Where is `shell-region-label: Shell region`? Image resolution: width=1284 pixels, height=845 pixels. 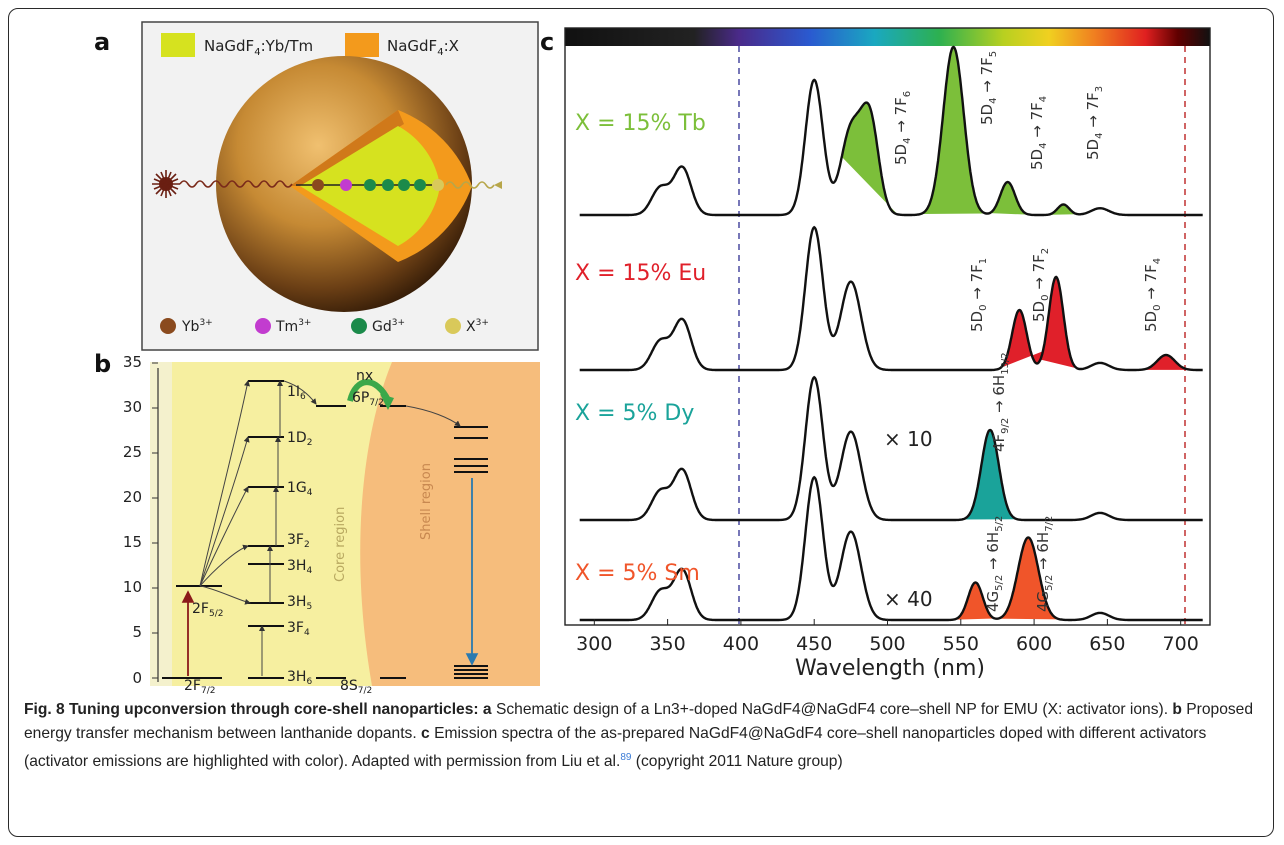 shell-region-label: Shell region is located at coordinates (426, 501).